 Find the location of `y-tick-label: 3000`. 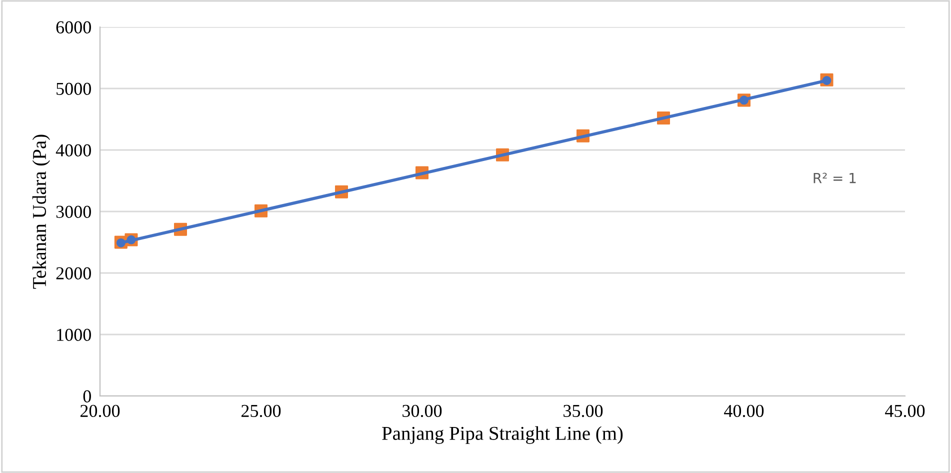

y-tick-label: 3000 is located at coordinates (73, 212).